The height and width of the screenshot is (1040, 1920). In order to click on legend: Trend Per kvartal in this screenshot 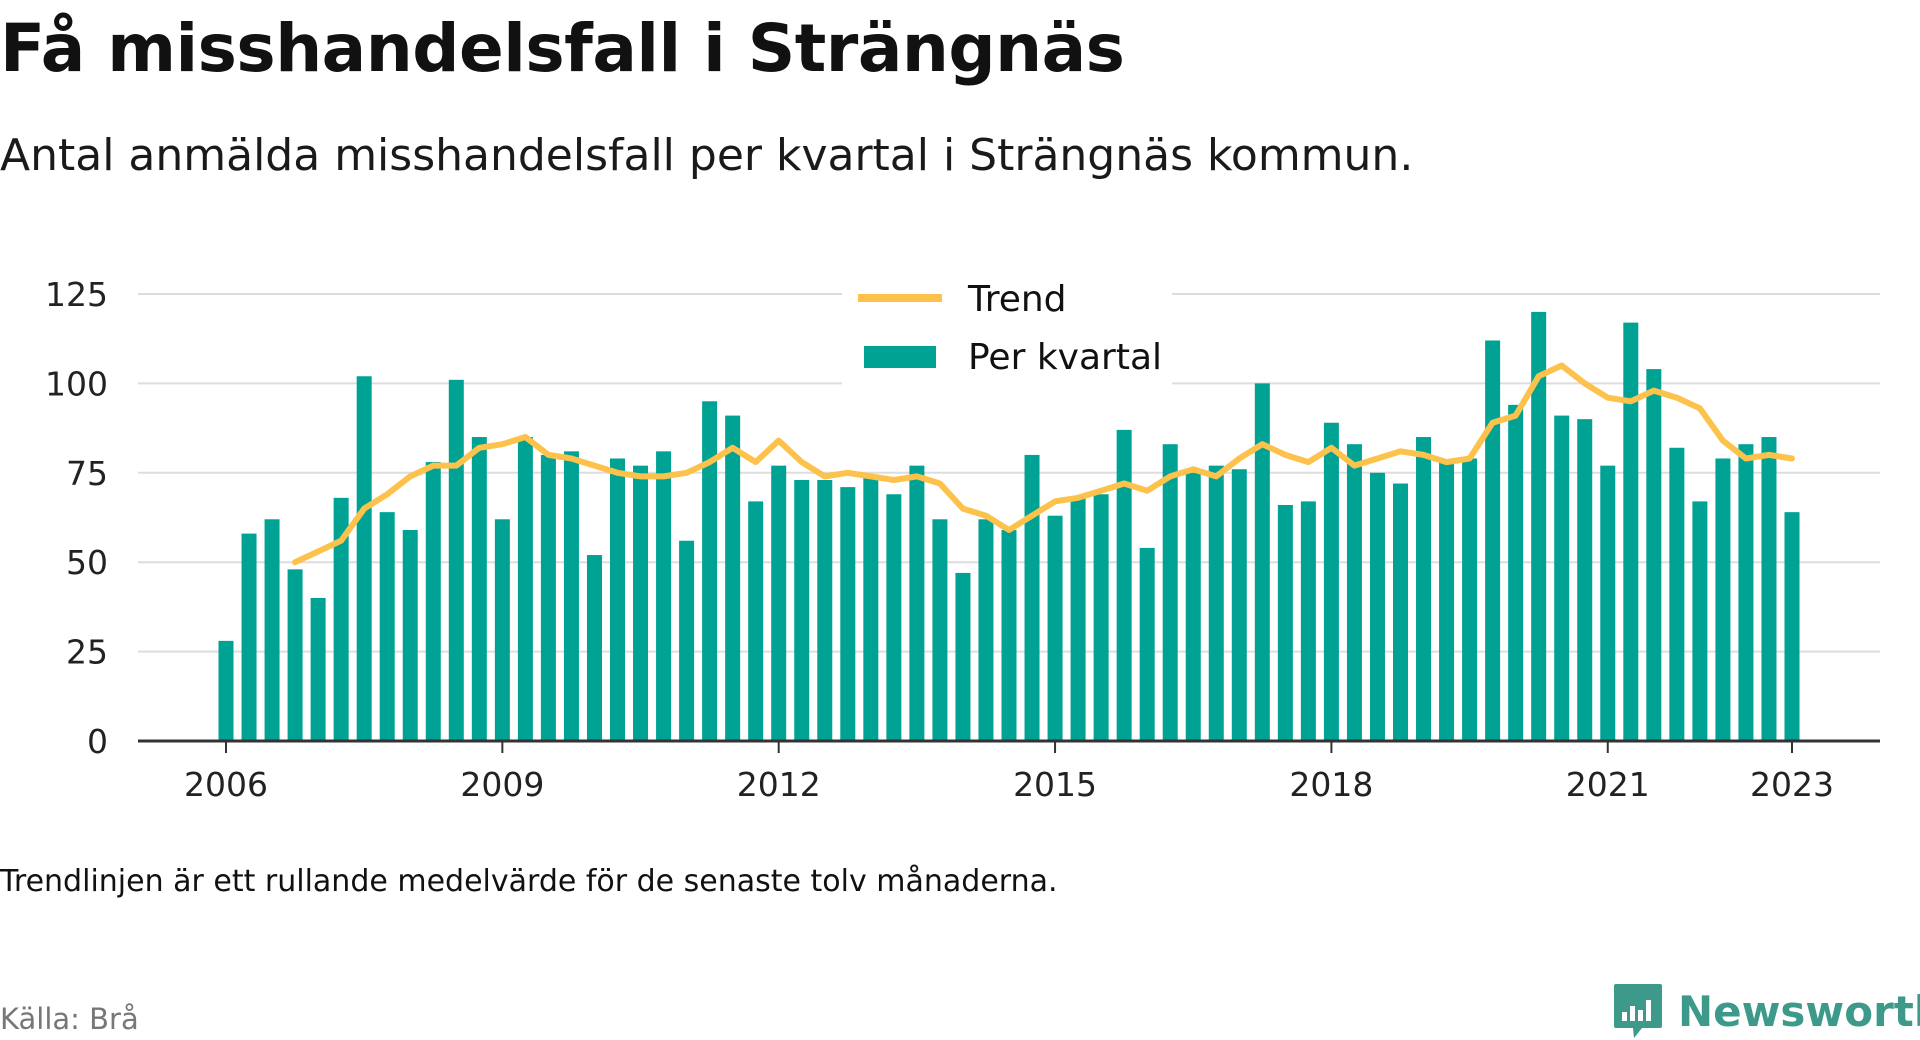, I will do `click(1007, 334)`.